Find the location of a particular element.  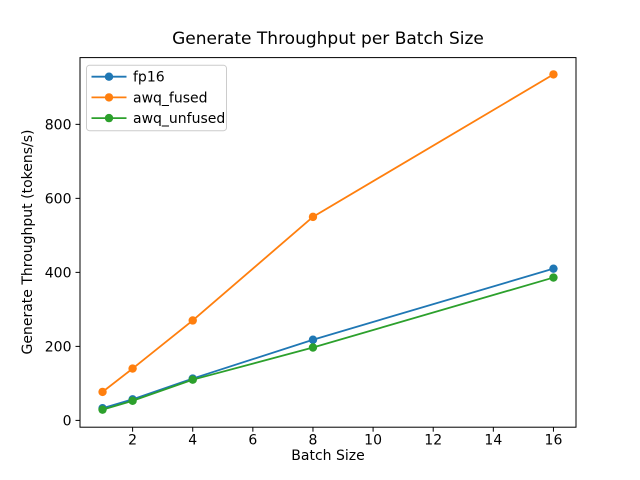

x-tick-label: 14 is located at coordinates (493, 441).